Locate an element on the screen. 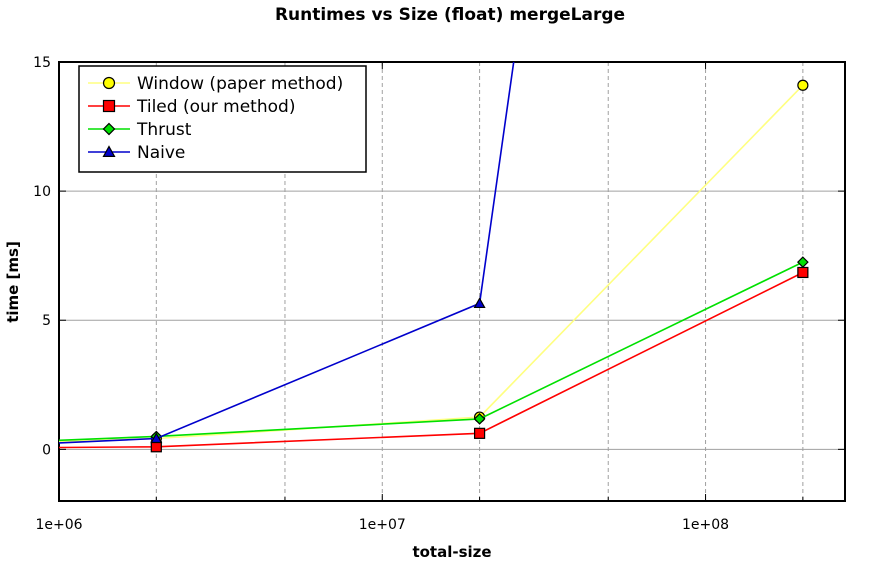 This screenshot has width=870, height=565. legend-label: Thrust is located at coordinates (164, 130).